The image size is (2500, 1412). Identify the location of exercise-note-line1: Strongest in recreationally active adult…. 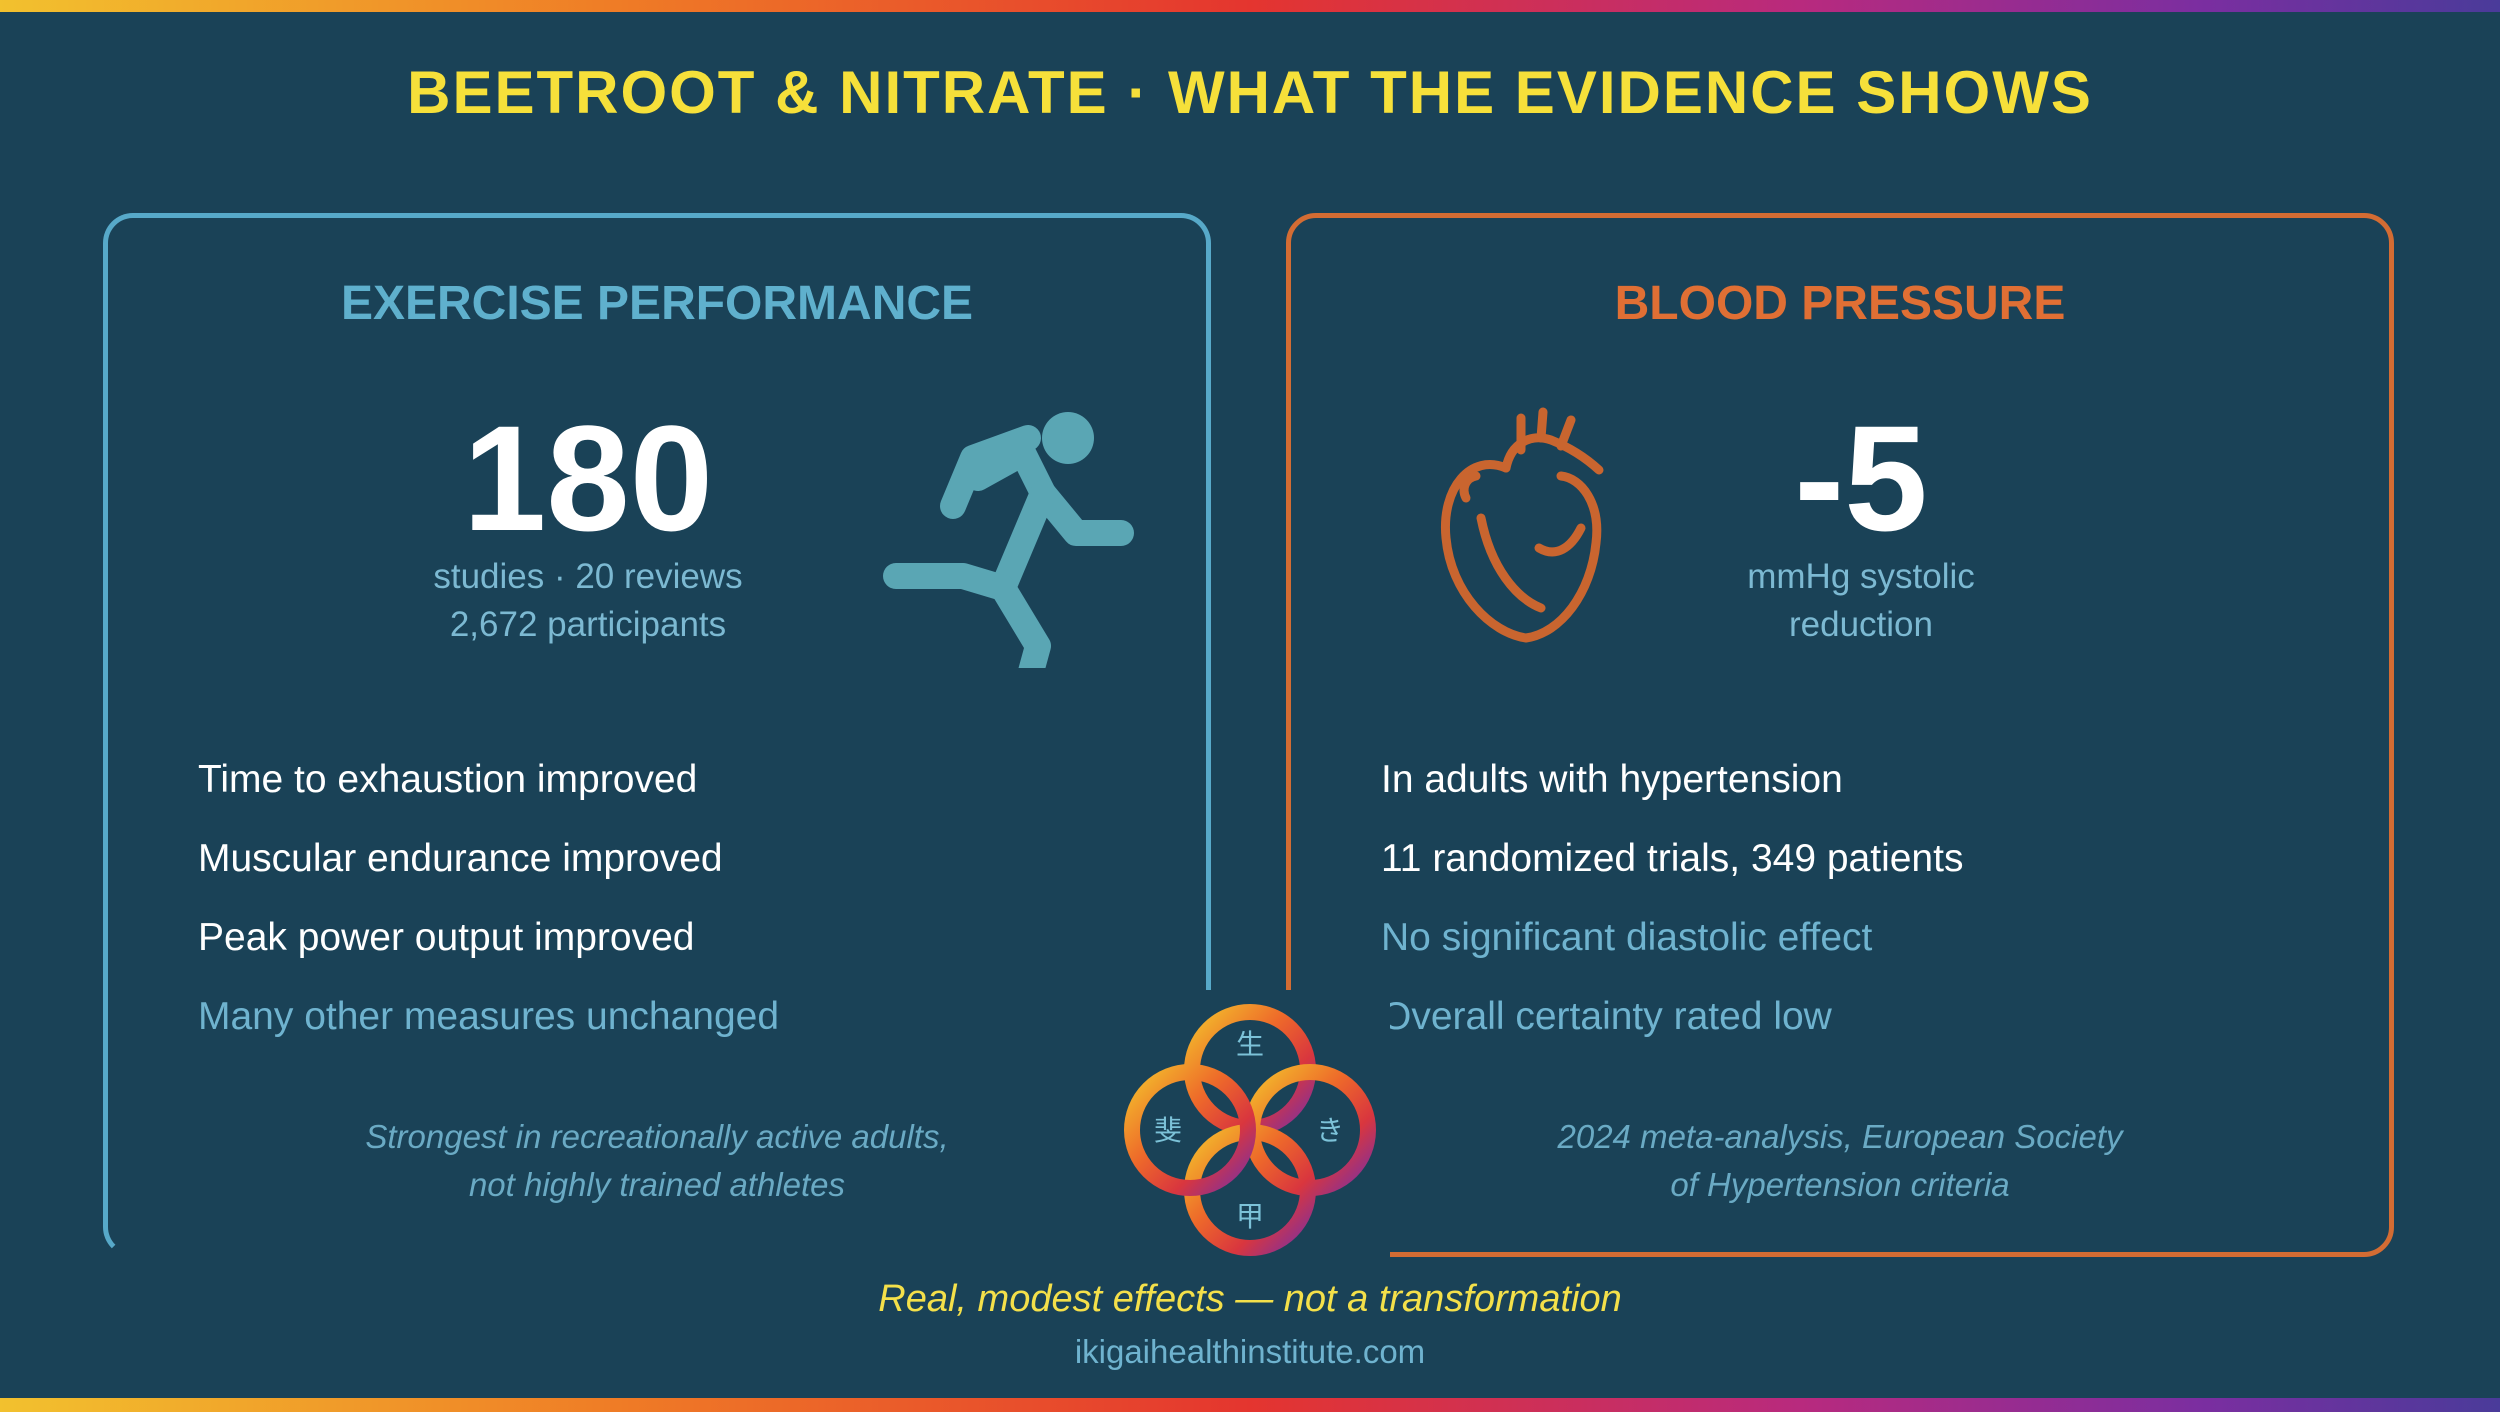
(657, 1136).